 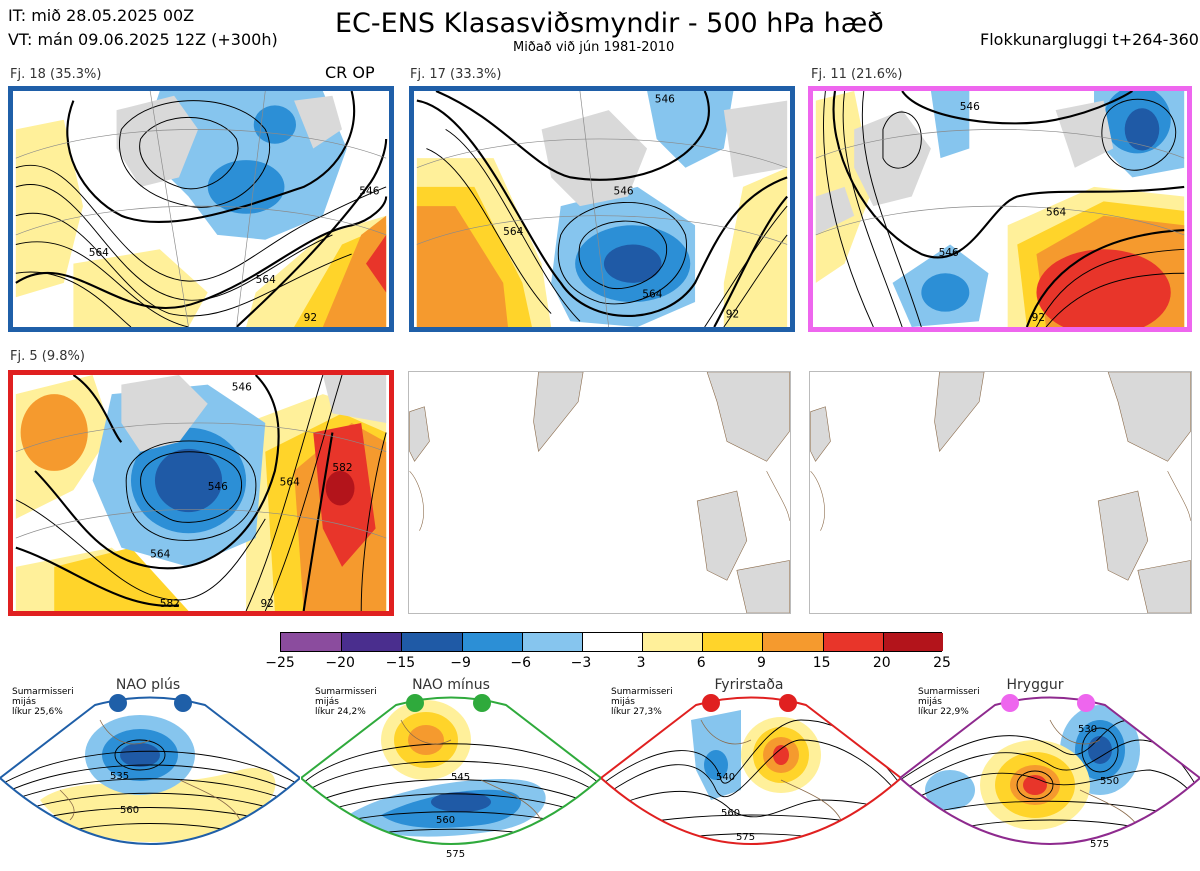 I want to click on colorbar-tick-label: −9, so click(x=460, y=663).